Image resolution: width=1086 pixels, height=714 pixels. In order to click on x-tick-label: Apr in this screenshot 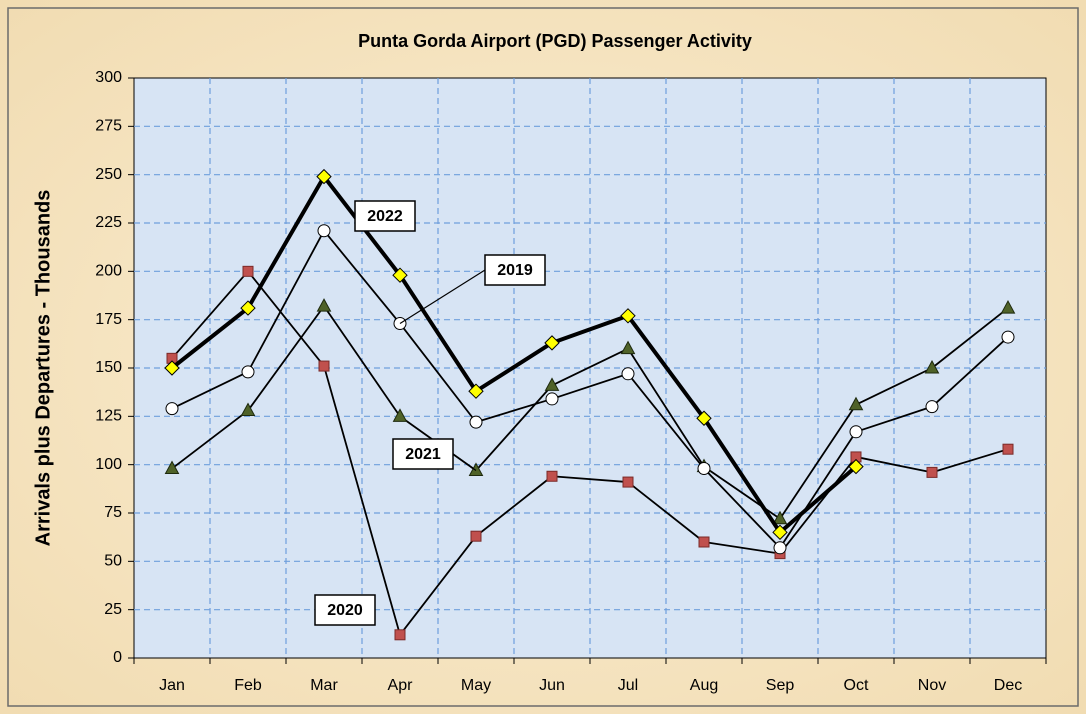, I will do `click(401, 685)`.